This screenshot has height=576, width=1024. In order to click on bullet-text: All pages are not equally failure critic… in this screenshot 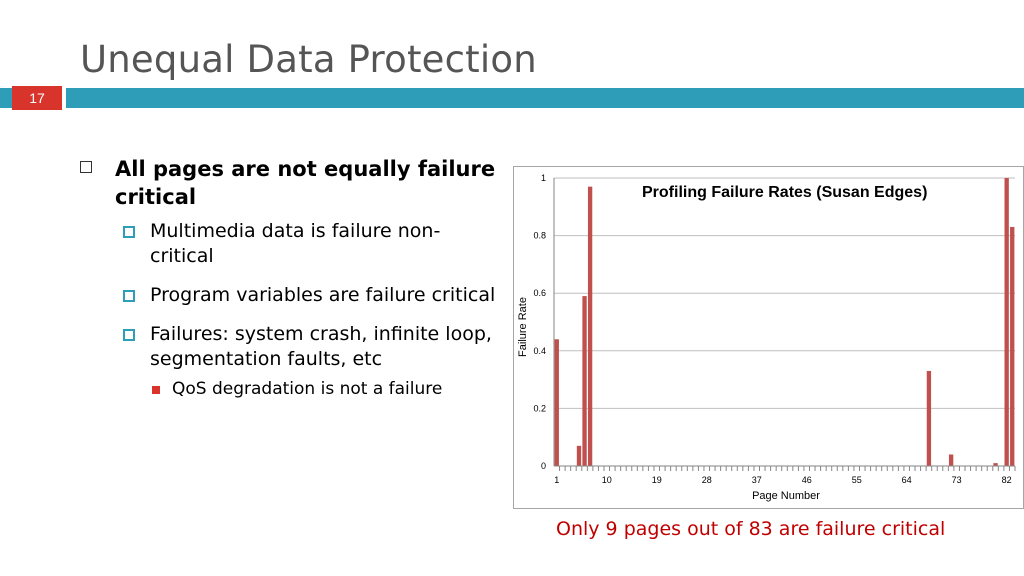, I will do `click(305, 183)`.